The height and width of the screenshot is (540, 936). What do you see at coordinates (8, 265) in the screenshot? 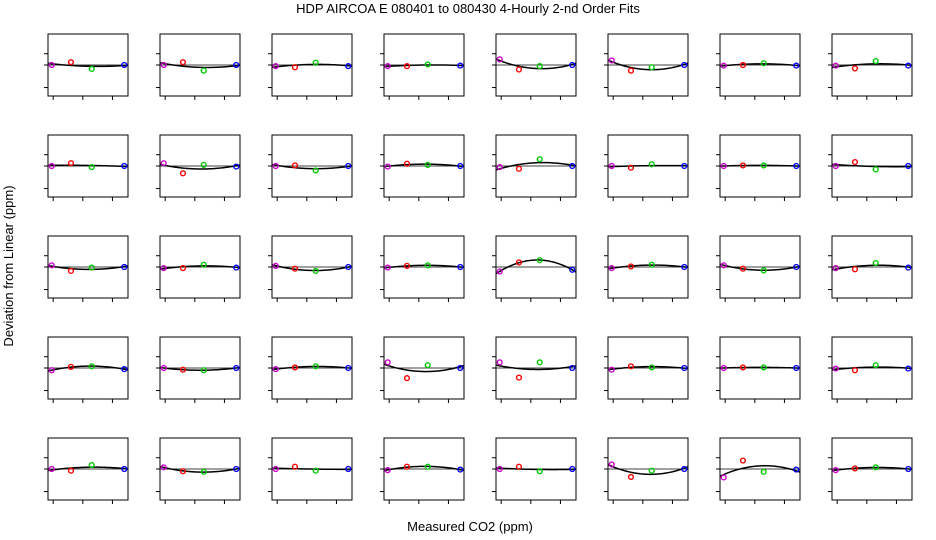
I see `y-axis-label: Deviation from Linear (ppm)` at bounding box center [8, 265].